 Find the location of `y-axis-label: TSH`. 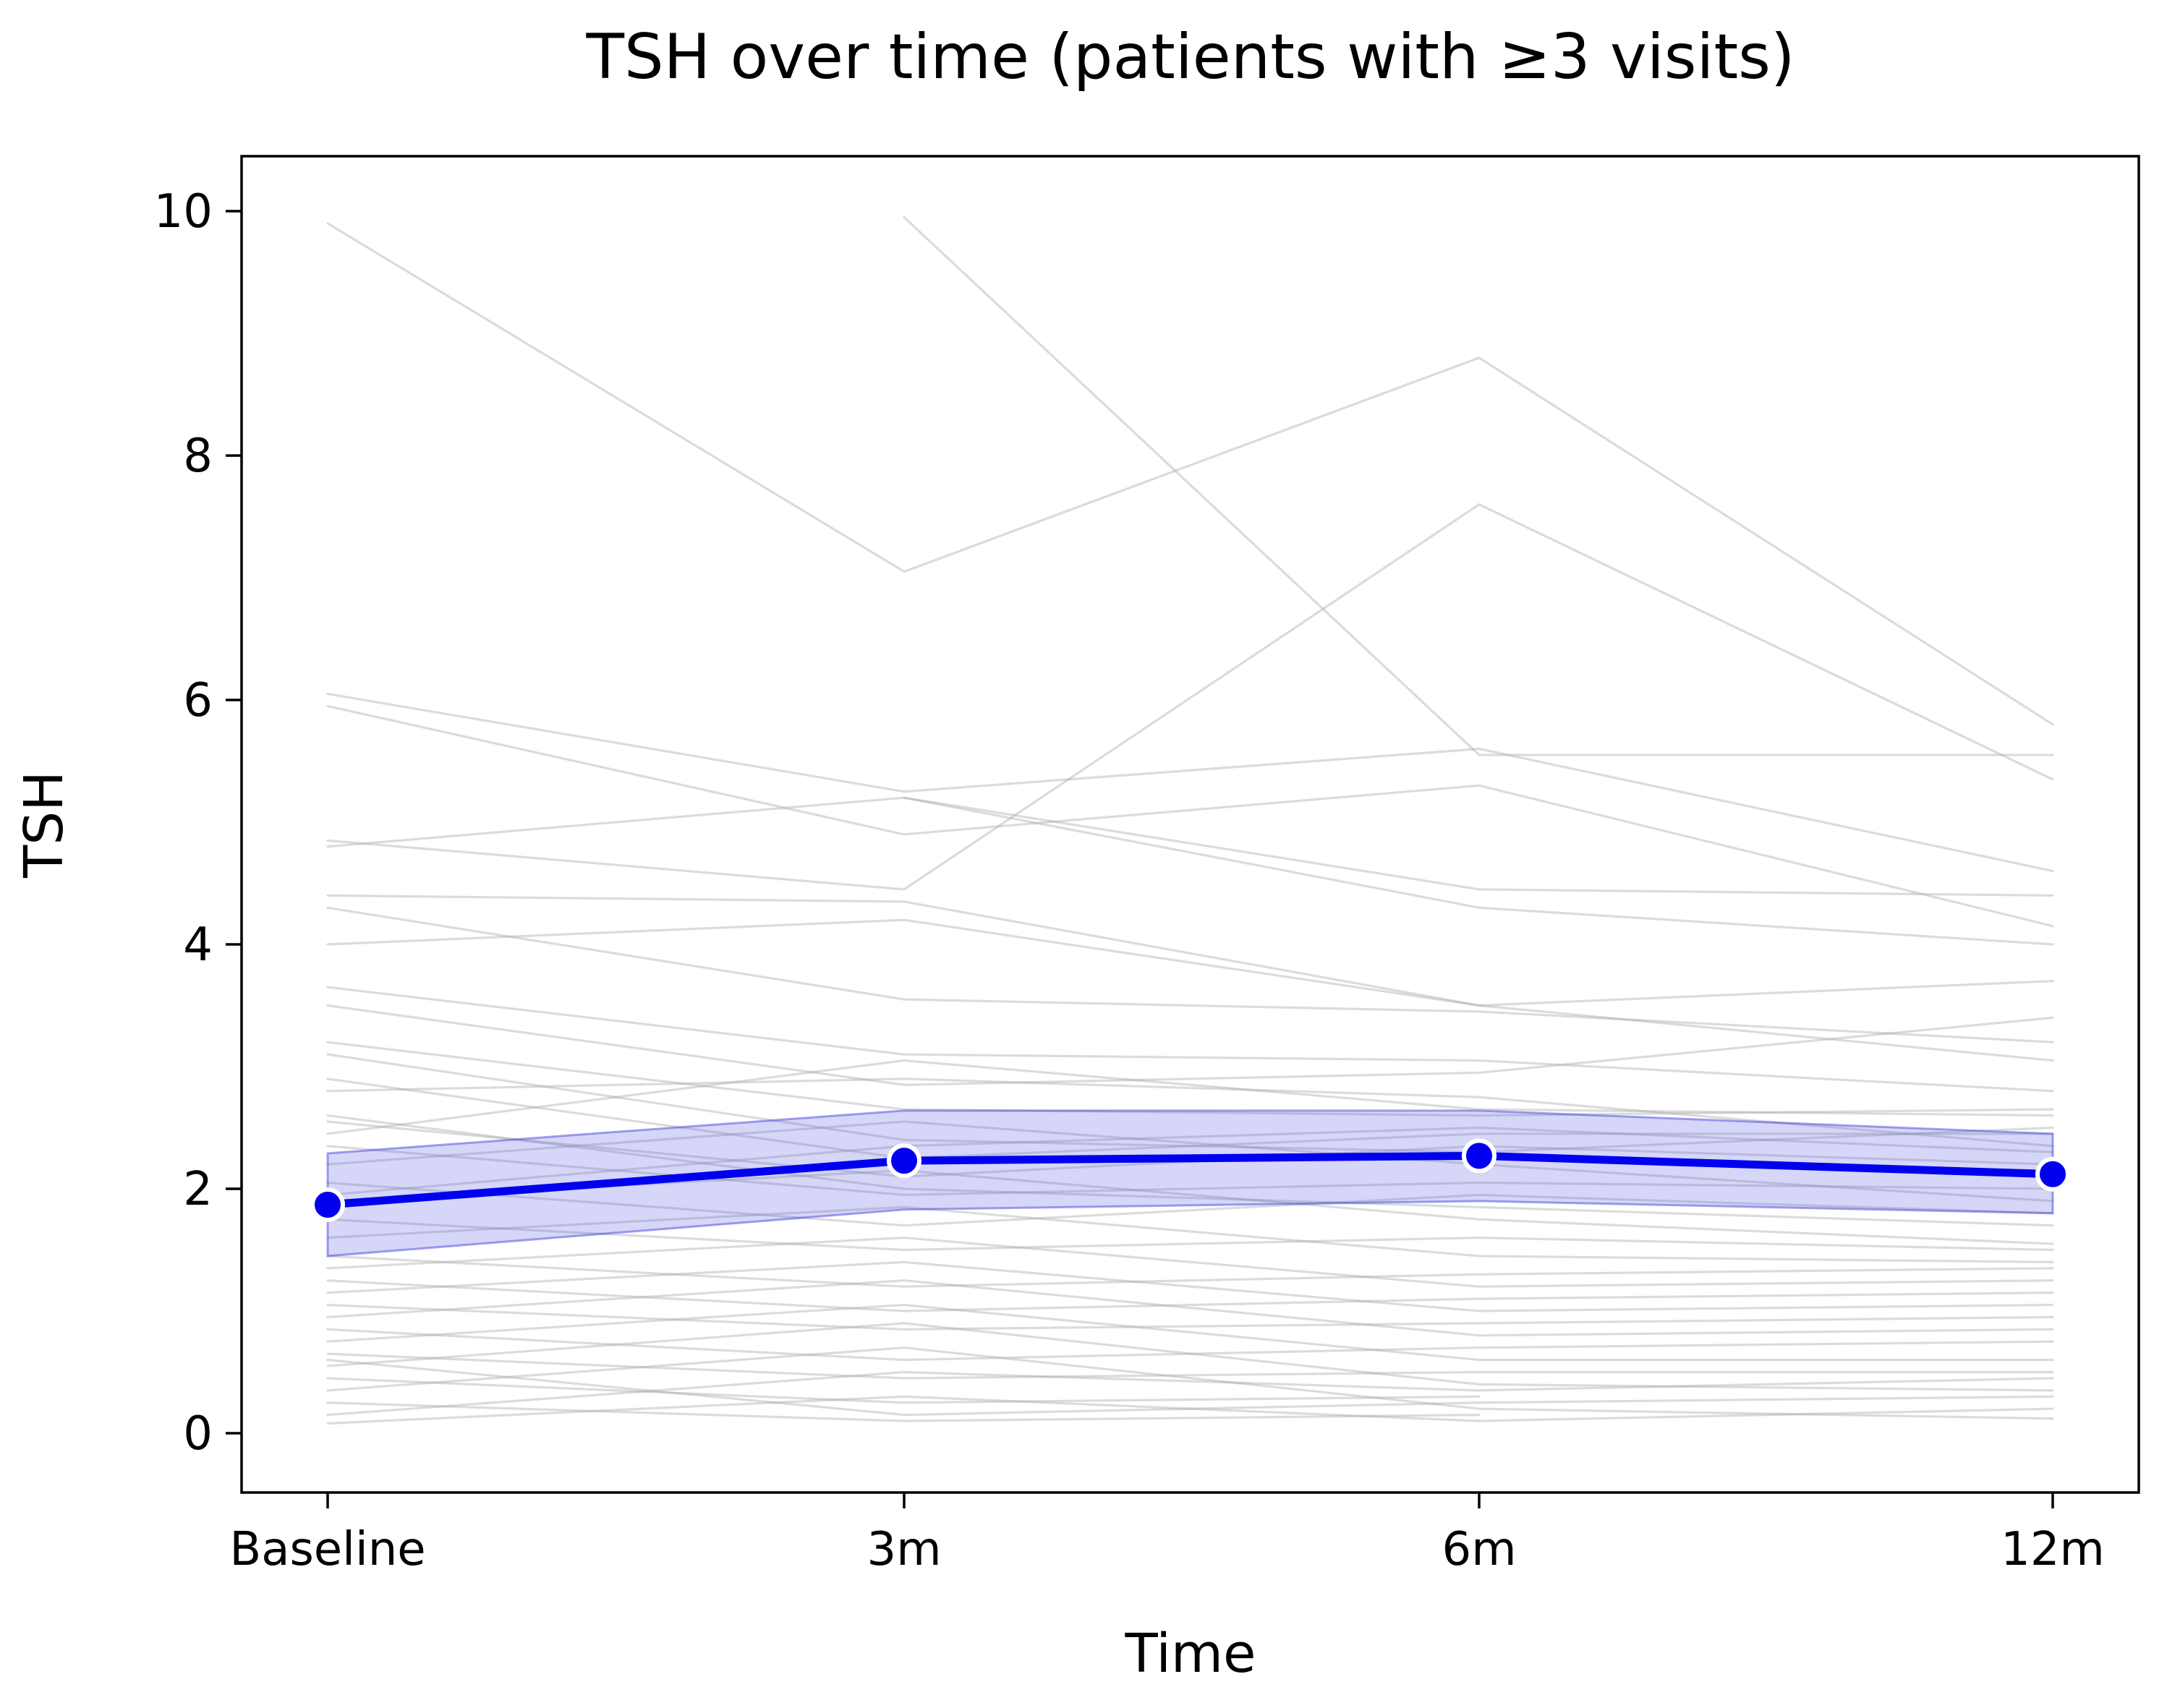

y-axis-label: TSH is located at coordinates (44, 825).